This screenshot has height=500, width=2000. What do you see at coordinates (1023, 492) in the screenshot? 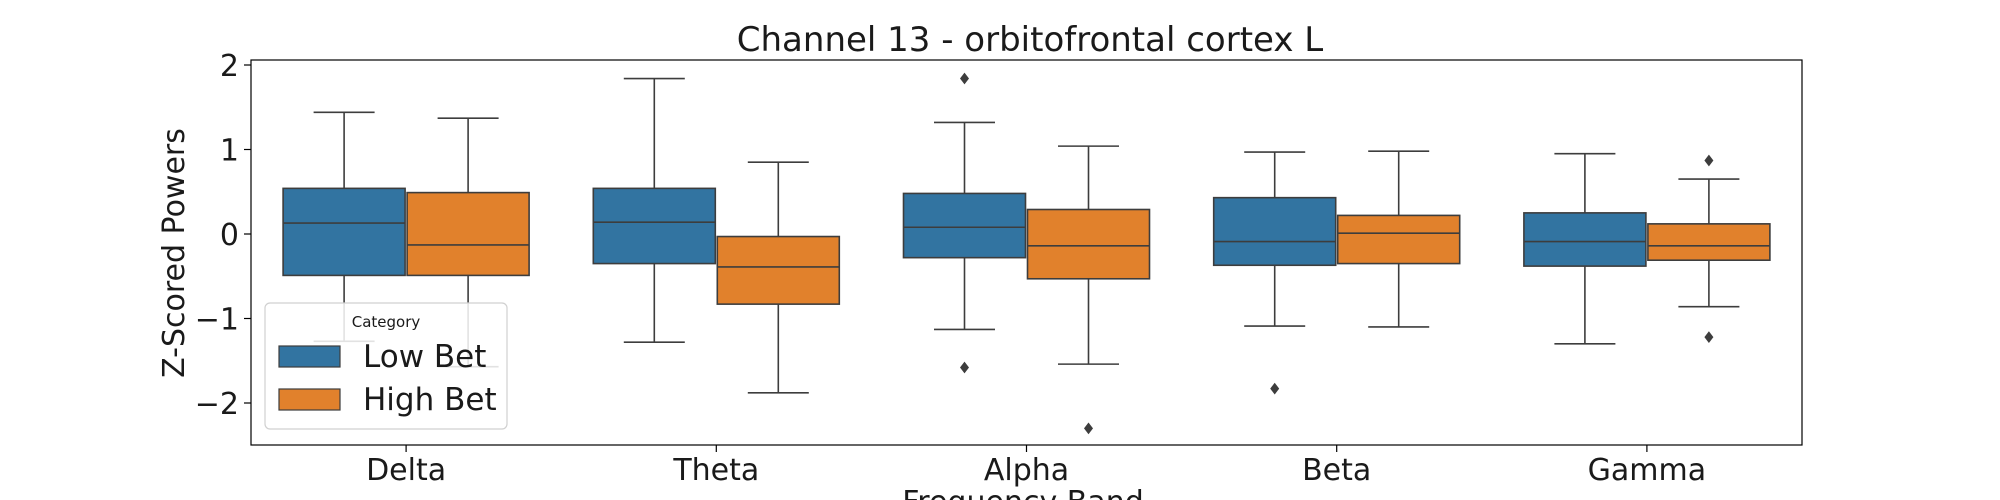
I see `x-axis-label: Frequency Band` at bounding box center [1023, 492].